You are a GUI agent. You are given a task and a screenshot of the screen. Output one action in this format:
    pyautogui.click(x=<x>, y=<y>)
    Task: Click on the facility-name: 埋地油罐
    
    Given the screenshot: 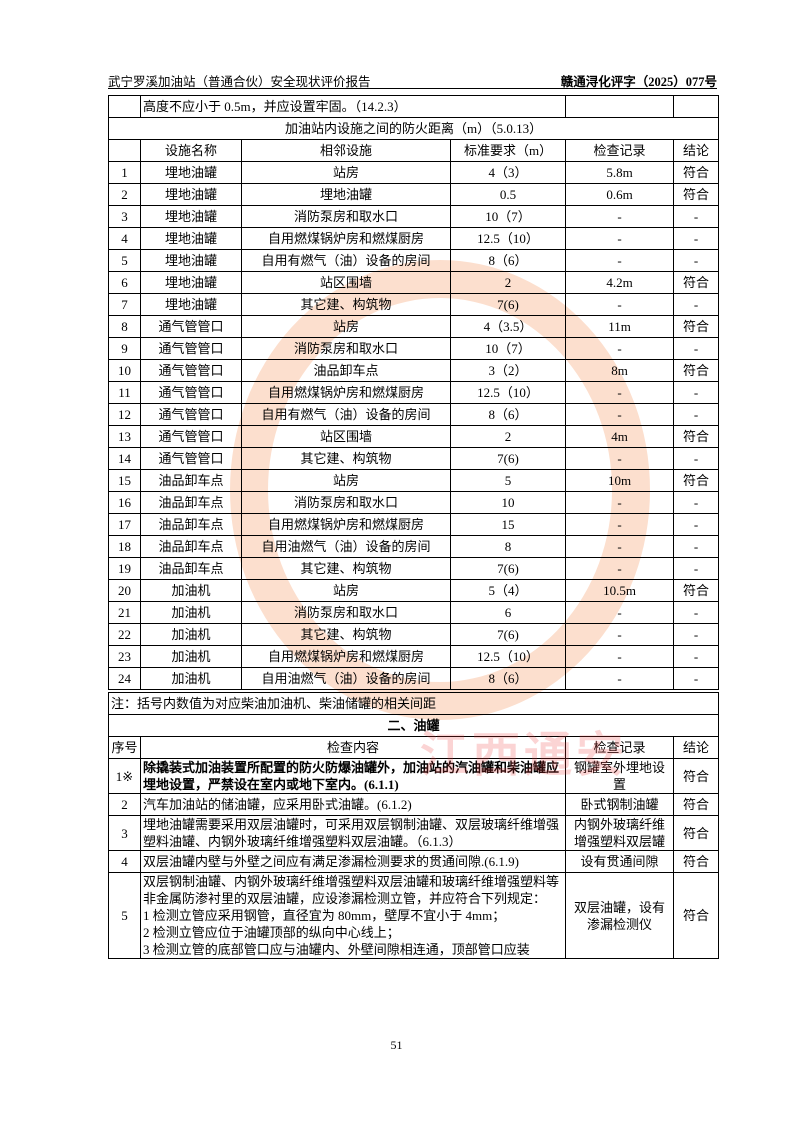 What is the action you would take?
    pyautogui.click(x=191, y=194)
    